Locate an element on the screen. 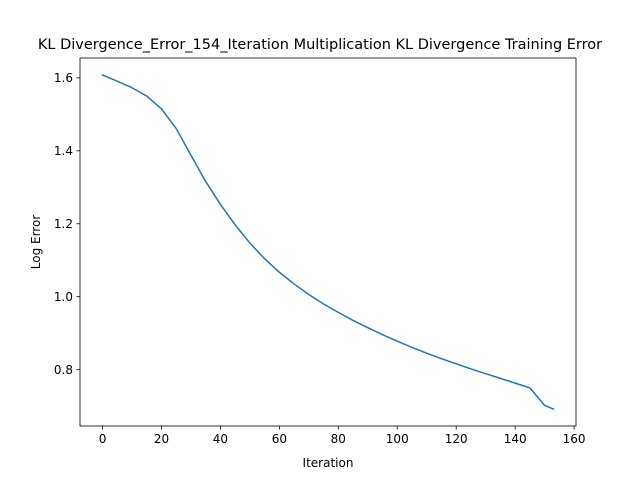 The width and height of the screenshot is (640, 485). y-tick-label: 1.4 is located at coordinates (63, 151).